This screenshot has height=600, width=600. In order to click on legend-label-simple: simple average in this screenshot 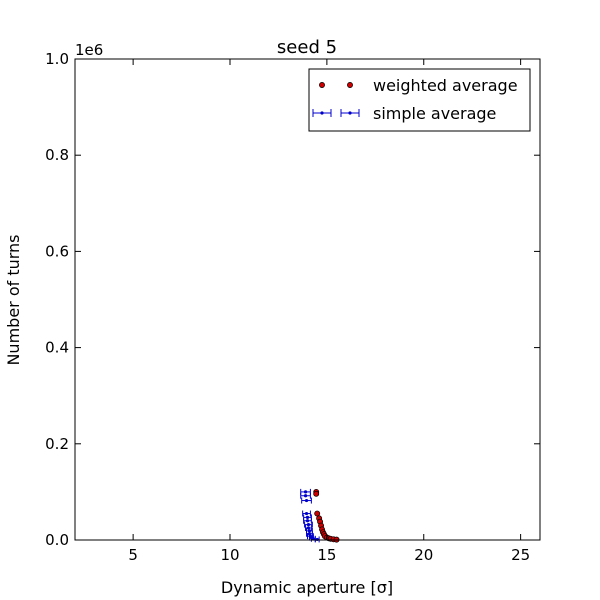, I will do `click(434, 113)`.